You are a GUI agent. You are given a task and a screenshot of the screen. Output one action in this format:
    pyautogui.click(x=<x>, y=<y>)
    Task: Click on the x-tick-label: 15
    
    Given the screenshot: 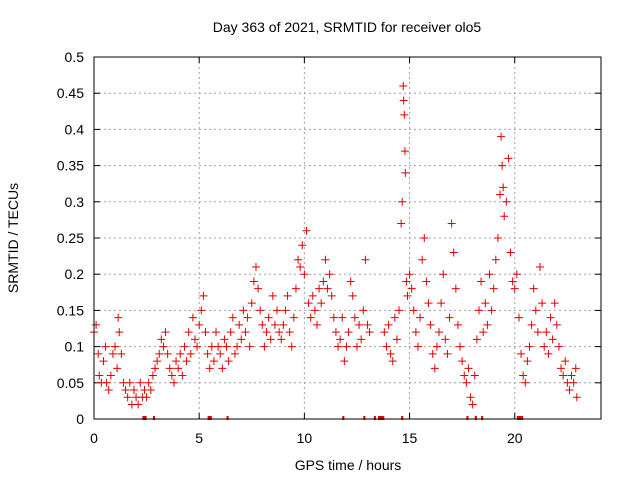 What is the action you would take?
    pyautogui.click(x=410, y=438)
    